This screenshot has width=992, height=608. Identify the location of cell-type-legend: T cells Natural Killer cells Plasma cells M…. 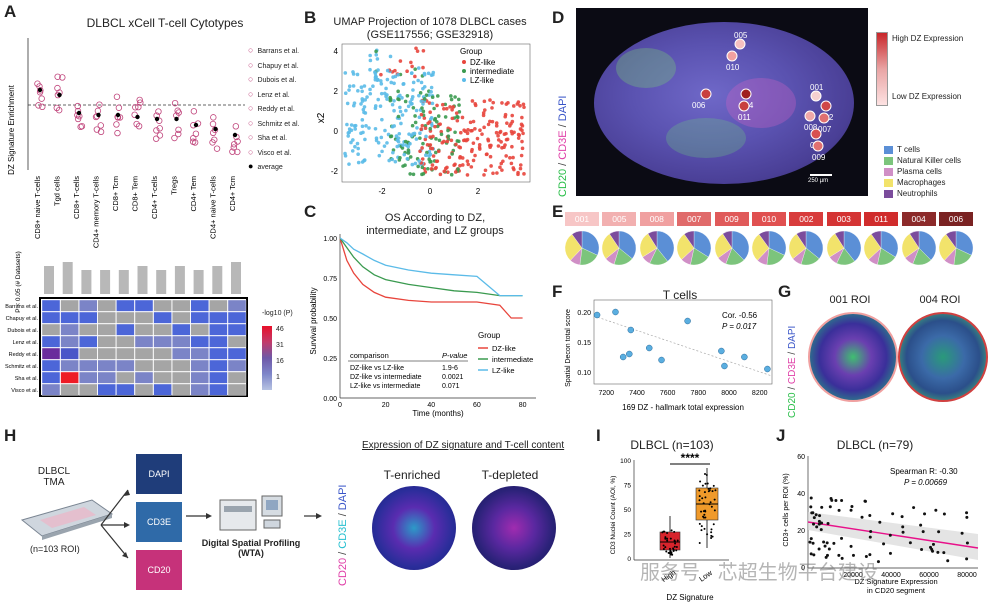
(922, 171).